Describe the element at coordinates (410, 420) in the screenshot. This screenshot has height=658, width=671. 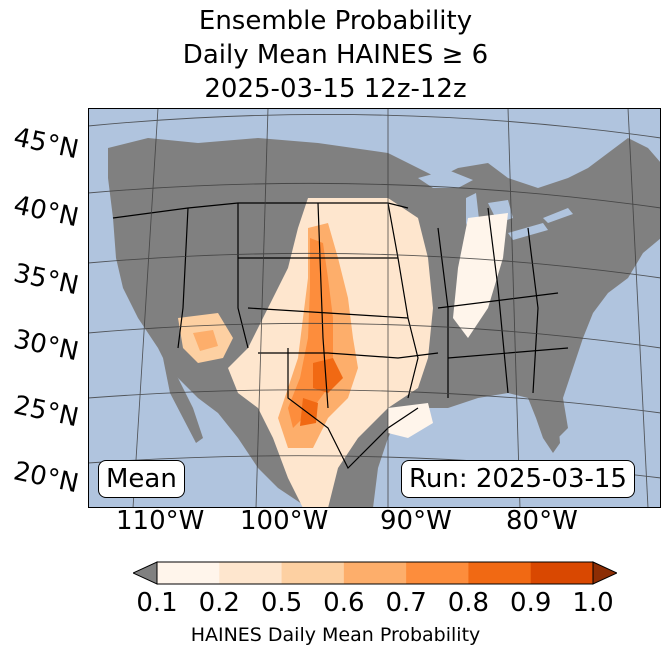
I see `gulf-patch` at that location.